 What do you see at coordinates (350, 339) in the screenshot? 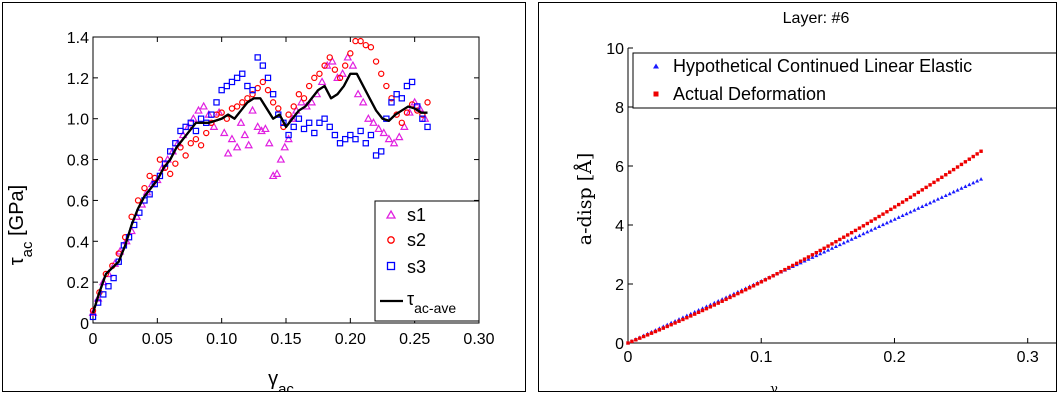
I see `left-x-tick-label: 0.20` at bounding box center [350, 339].